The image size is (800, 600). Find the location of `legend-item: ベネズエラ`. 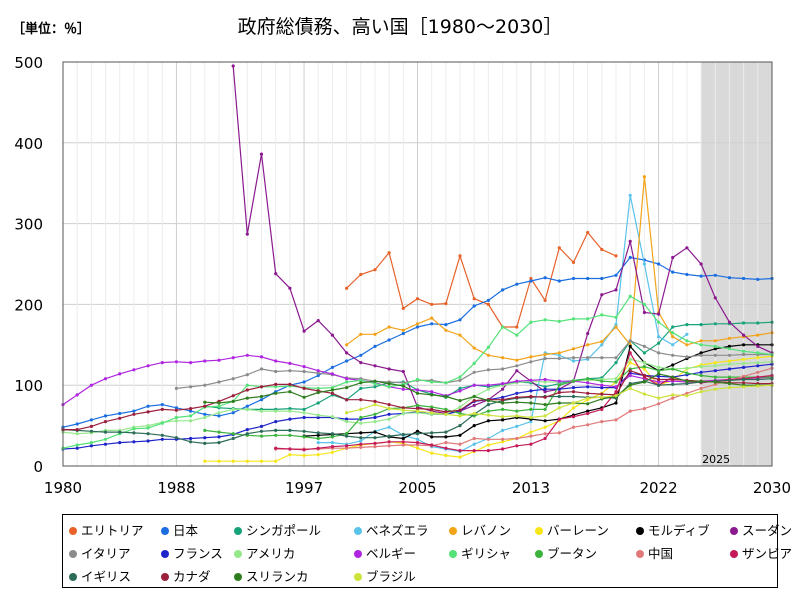

legend-item: ベネズエラ is located at coordinates (401, 531).